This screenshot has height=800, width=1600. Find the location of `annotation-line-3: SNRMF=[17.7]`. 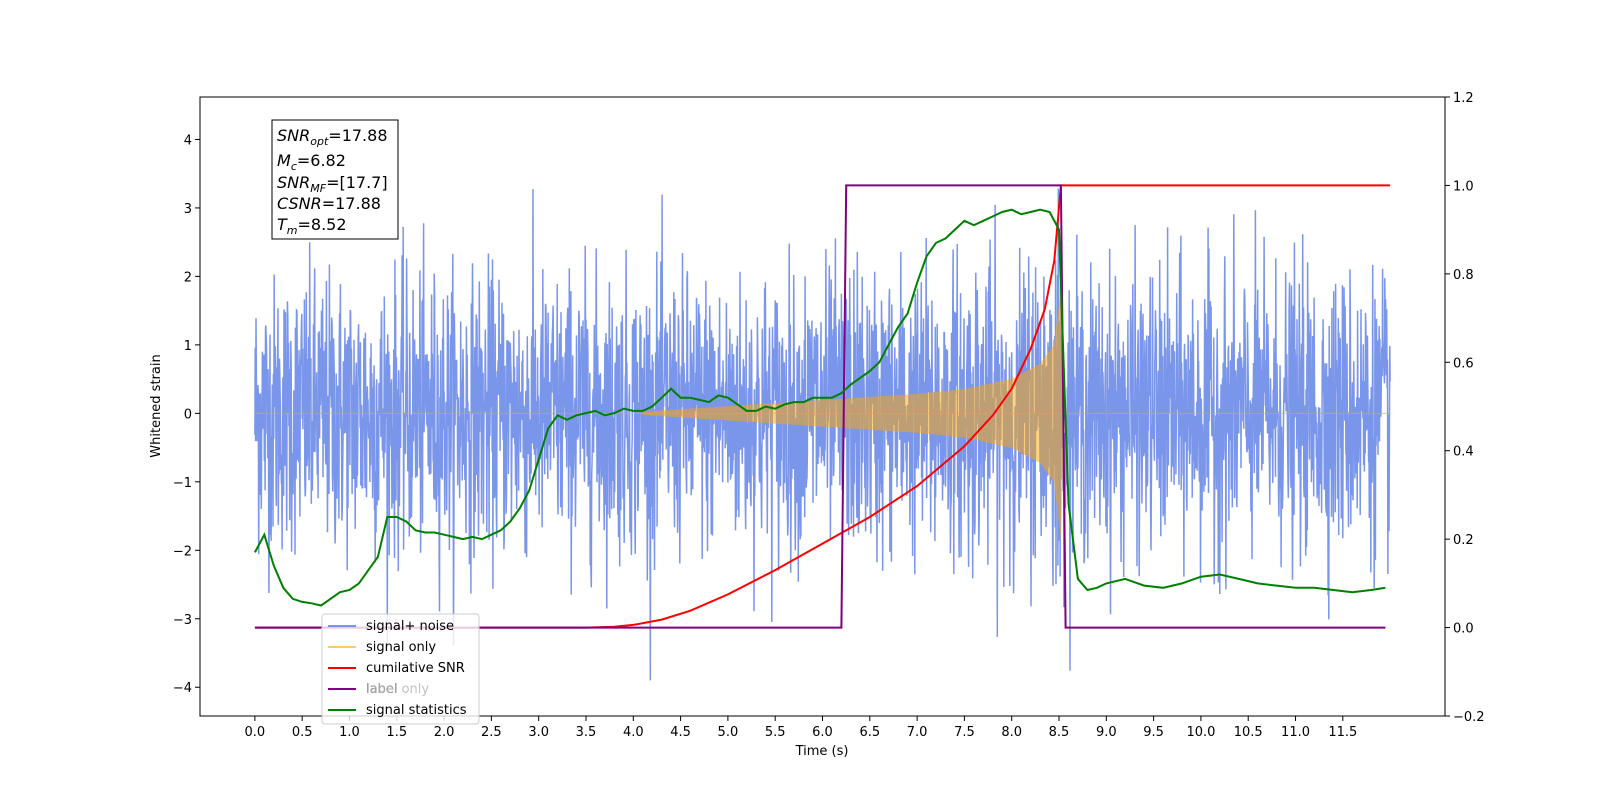

annotation-line-3: SNRMF=[17.7] is located at coordinates (332, 184).